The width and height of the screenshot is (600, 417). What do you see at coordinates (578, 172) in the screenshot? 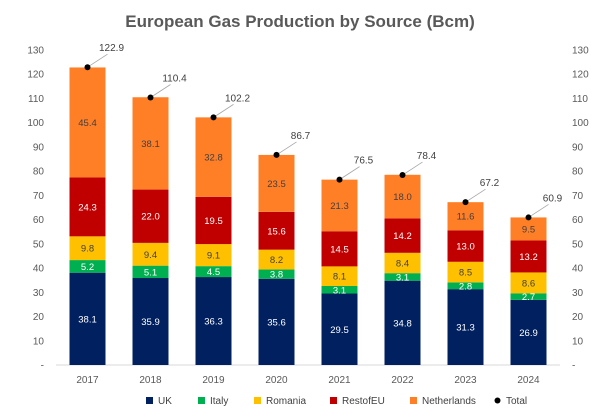
I see `y-tick-right: 80` at bounding box center [578, 172].